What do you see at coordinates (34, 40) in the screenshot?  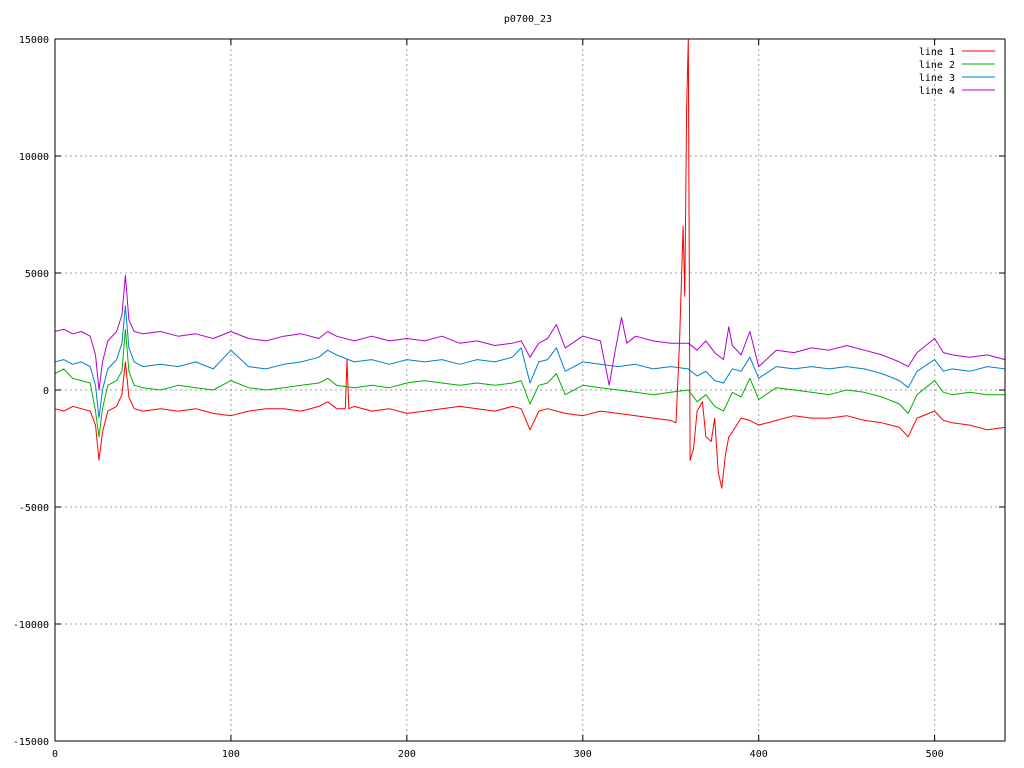 I see `y-tick-label: 15000` at bounding box center [34, 40].